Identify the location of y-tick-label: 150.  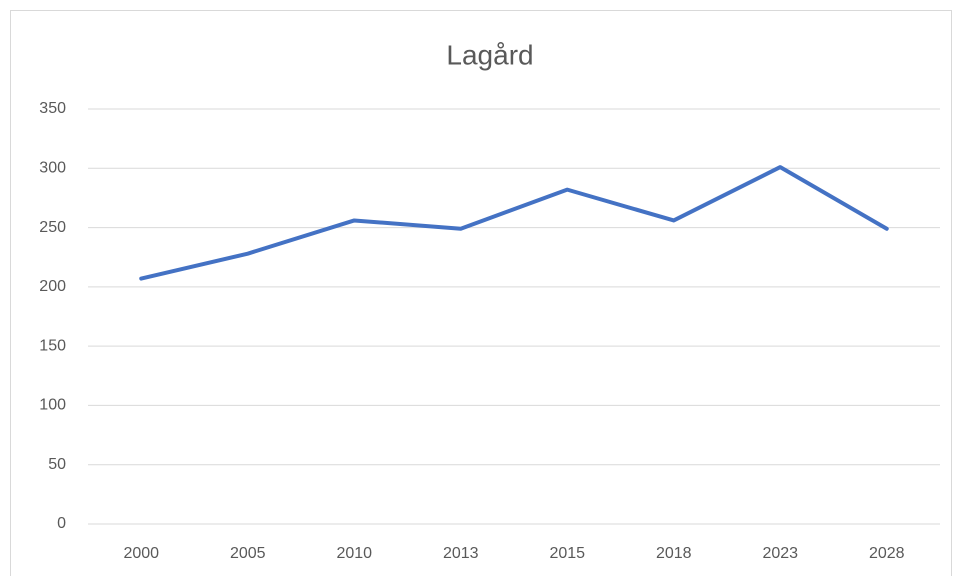
(52, 345).